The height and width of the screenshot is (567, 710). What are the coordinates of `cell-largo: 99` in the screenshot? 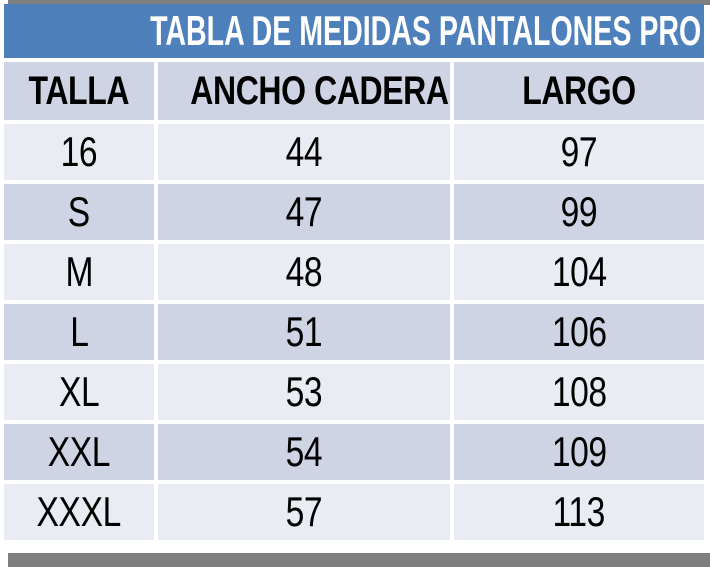 It's located at (579, 212).